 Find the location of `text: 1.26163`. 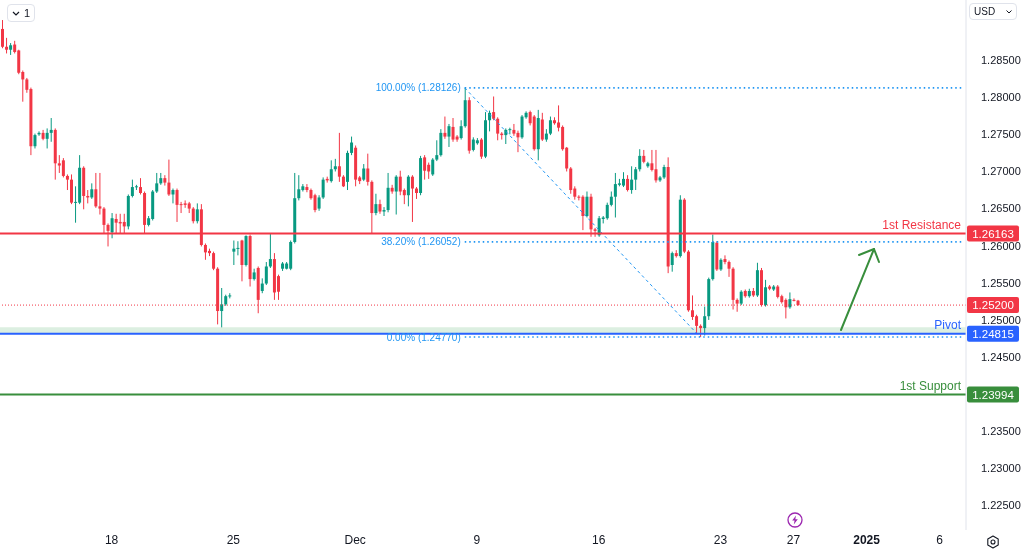

text: 1.26163 is located at coordinates (993, 233).